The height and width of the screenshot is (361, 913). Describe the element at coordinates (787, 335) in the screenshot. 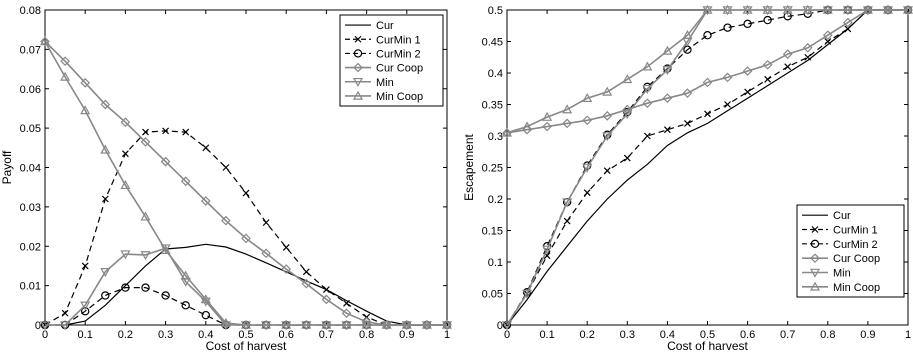

I see `x-tick-label: 0.7` at that location.